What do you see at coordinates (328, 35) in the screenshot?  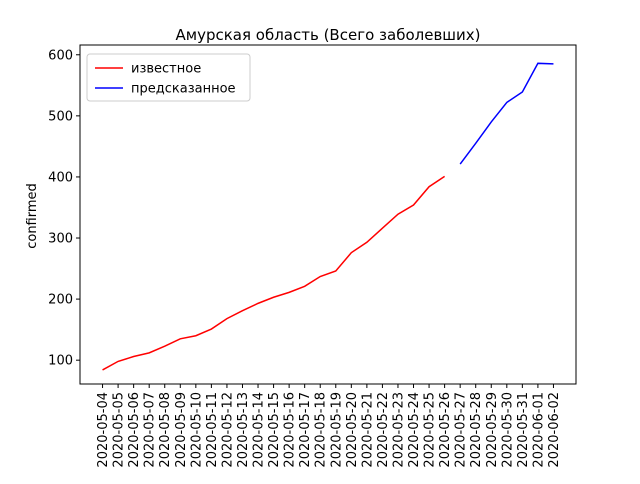 I see `chart-title: Амурская область (Всего заболевших)` at bounding box center [328, 35].